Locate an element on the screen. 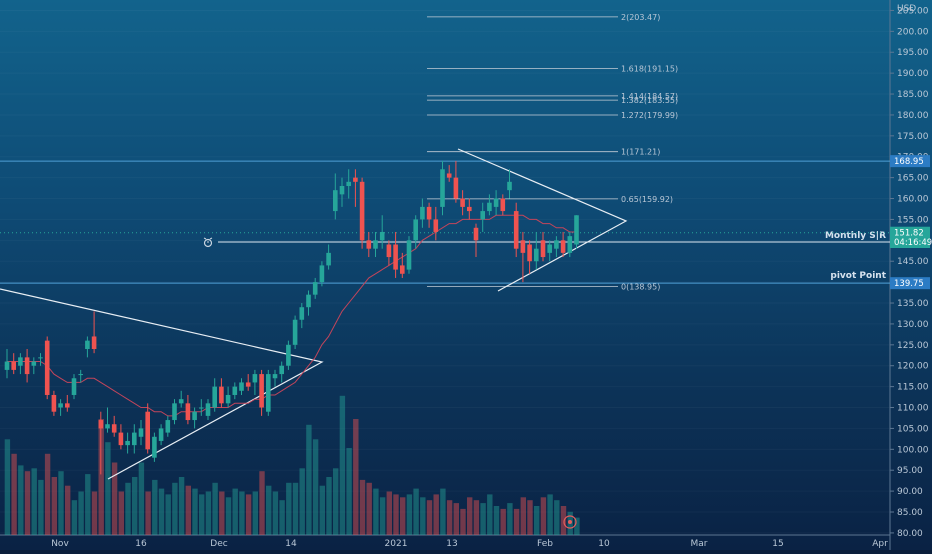 This screenshot has height=554, width=932. x-tick-label: Dec is located at coordinates (218, 544).